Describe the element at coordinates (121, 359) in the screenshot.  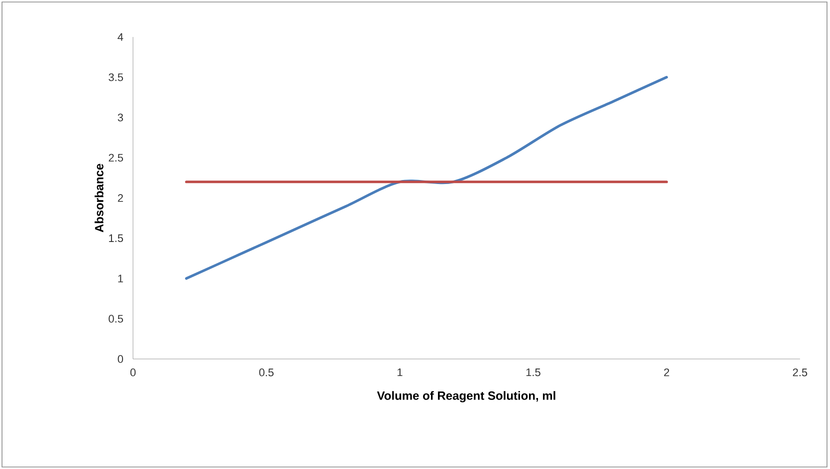
I see `y-tick-label: 0` at that location.